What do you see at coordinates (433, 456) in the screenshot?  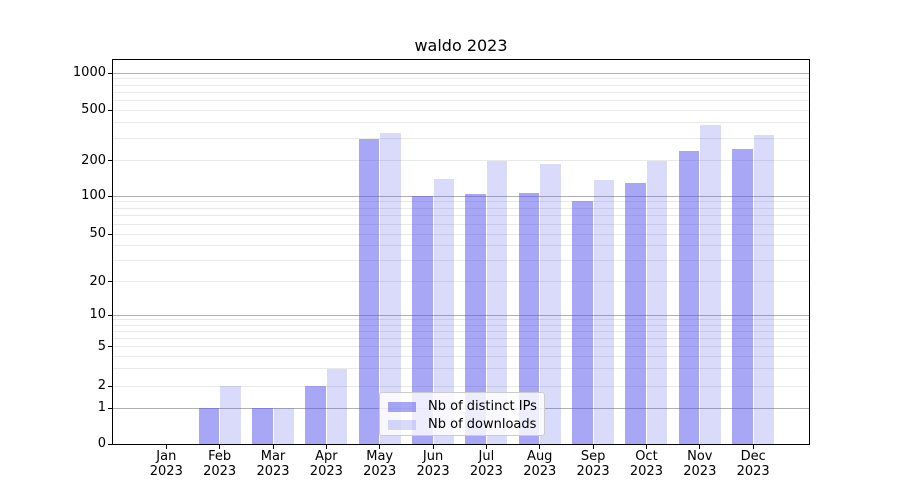 I see `x-tick-month: Jun` at bounding box center [433, 456].